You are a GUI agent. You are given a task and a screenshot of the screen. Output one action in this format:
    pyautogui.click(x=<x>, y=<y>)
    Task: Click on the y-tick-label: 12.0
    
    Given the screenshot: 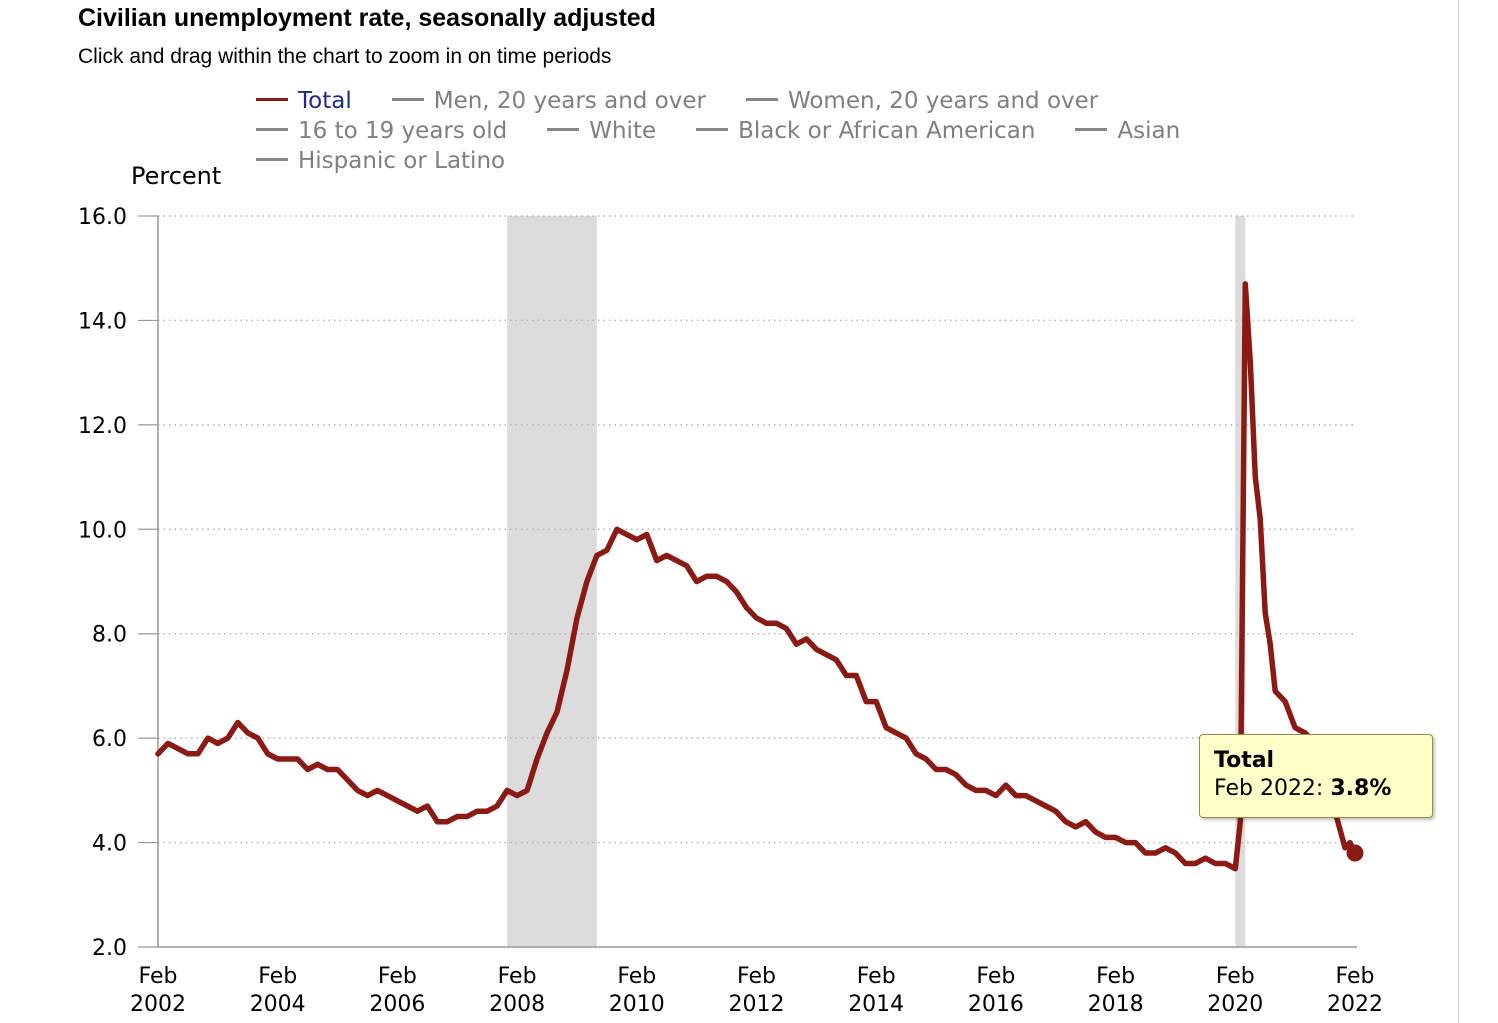 What is the action you would take?
    pyautogui.click(x=102, y=426)
    